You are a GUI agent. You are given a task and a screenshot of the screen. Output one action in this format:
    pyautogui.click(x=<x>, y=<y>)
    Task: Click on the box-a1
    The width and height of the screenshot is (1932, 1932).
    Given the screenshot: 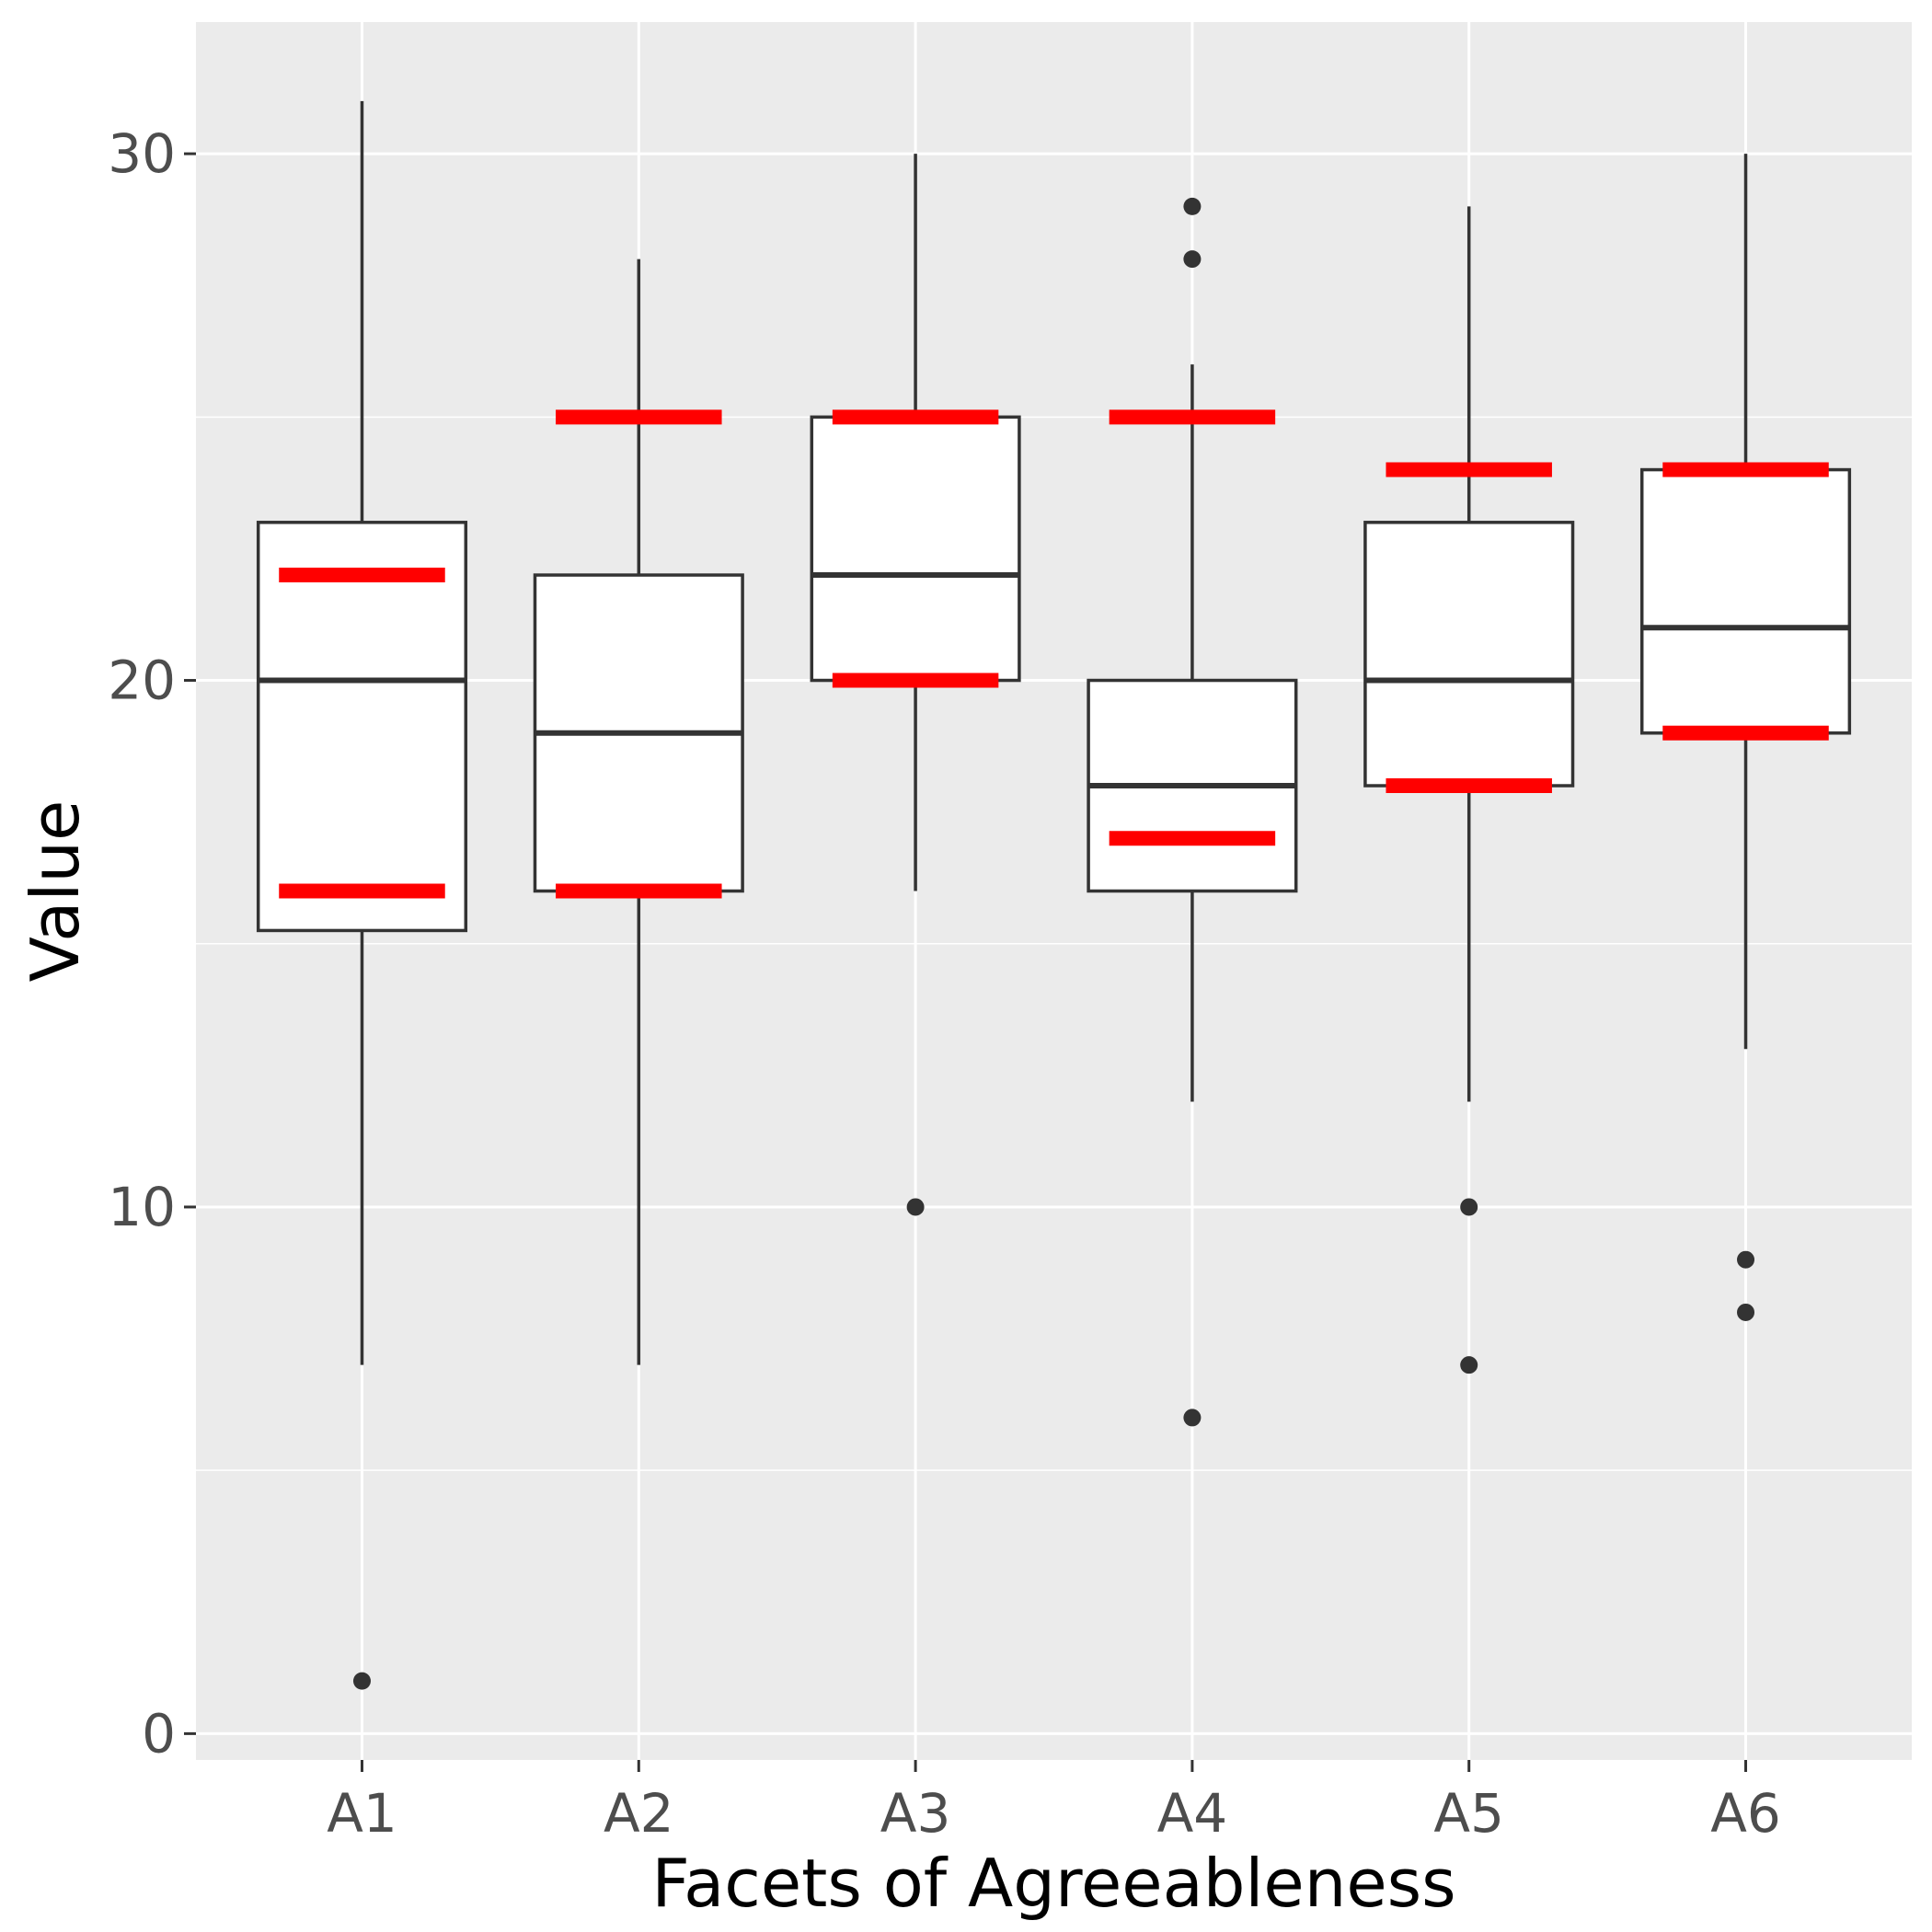 What is the action you would take?
    pyautogui.click(x=362, y=895)
    